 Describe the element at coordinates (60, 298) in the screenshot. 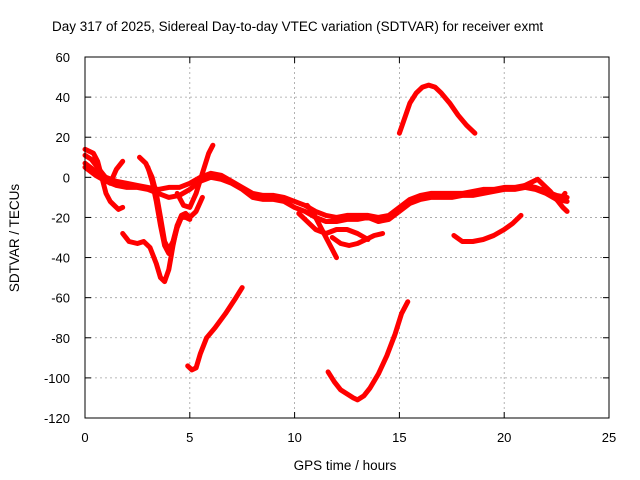

I see `y-tick-label: -60` at that location.